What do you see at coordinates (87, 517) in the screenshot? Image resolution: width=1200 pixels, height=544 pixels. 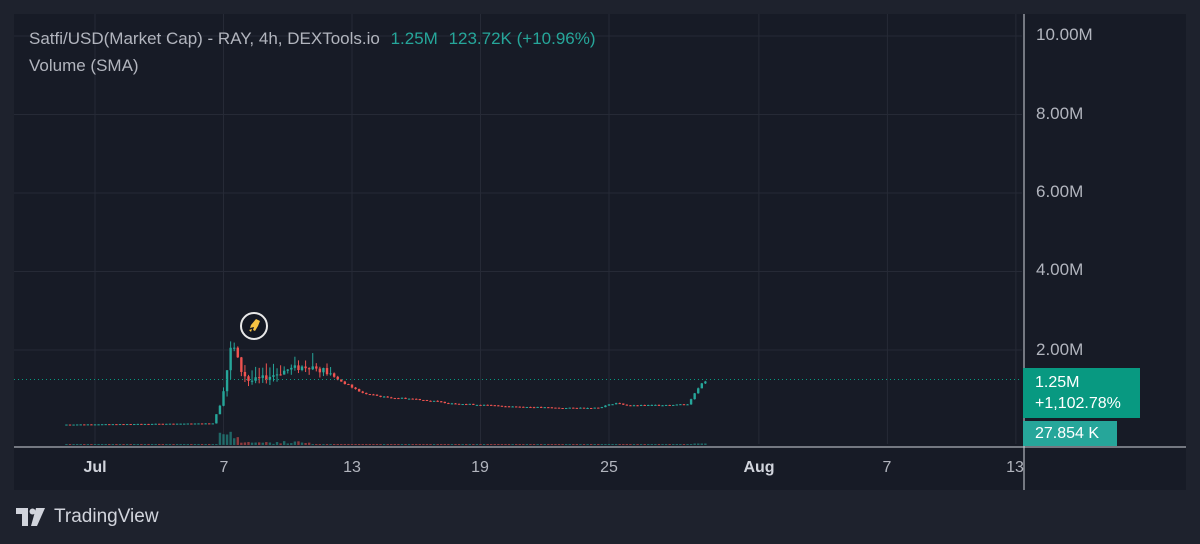 I see `tradingview-branding: TradingView` at bounding box center [87, 517].